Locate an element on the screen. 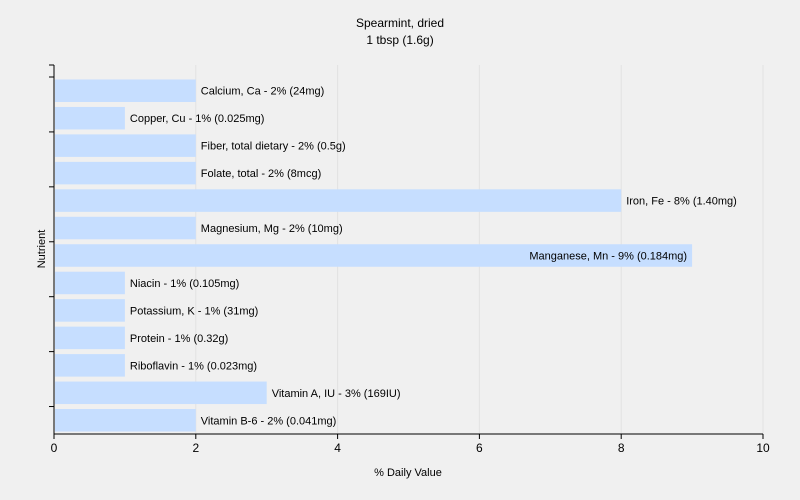 This screenshot has width=800, height=500. y-axis-title: Nutrient is located at coordinates (42, 249).